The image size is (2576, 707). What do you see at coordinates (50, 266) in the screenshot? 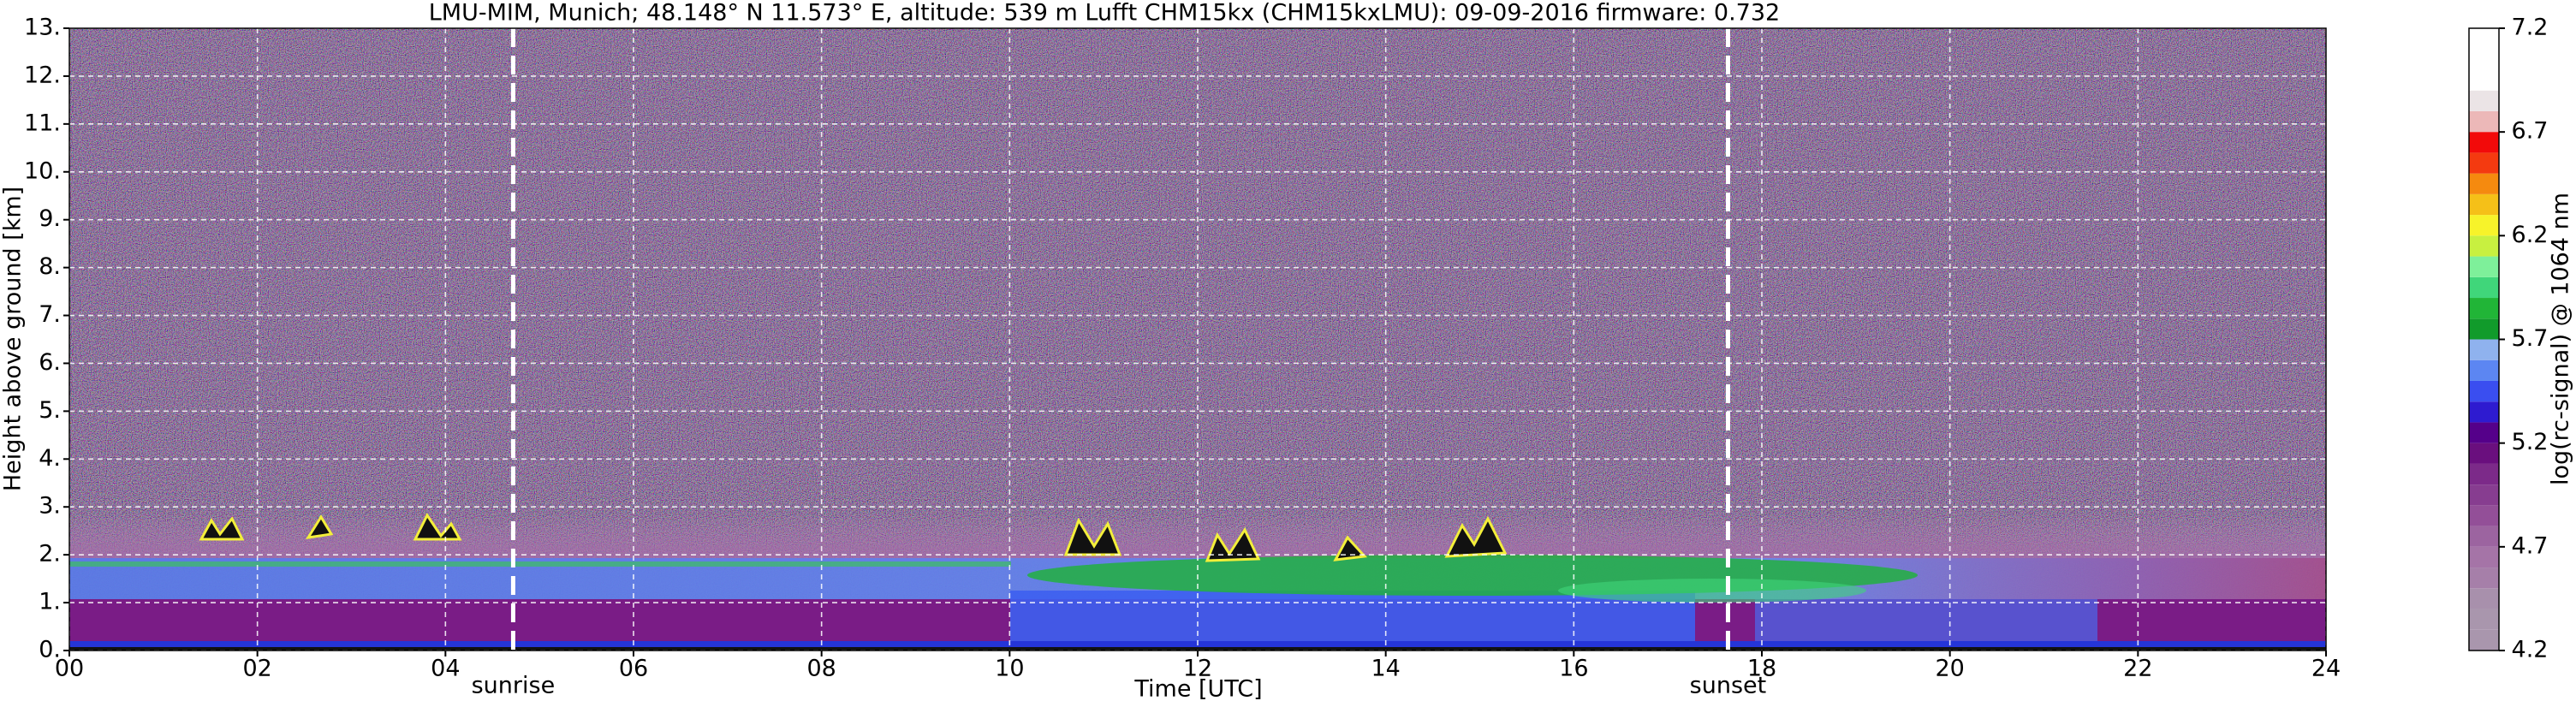
I see `y-tick-label: 8.` at bounding box center [50, 266].